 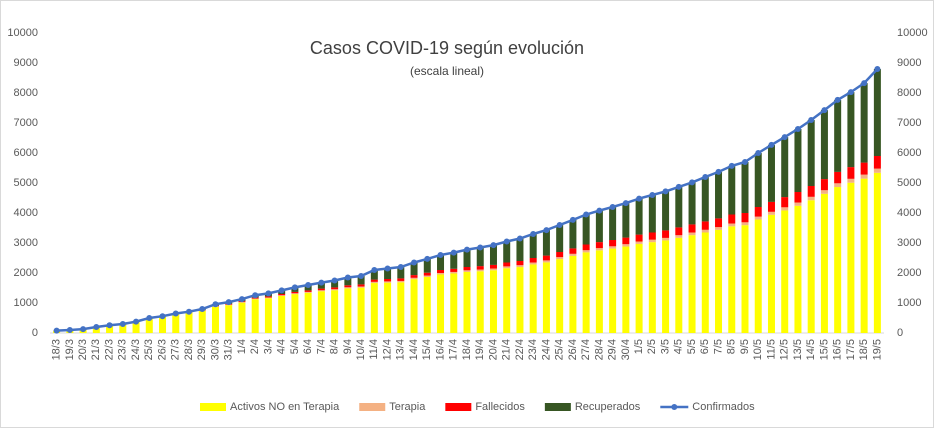 What do you see at coordinates (573, 349) in the screenshot?
I see `x-tick-label: 26/4` at bounding box center [573, 349].